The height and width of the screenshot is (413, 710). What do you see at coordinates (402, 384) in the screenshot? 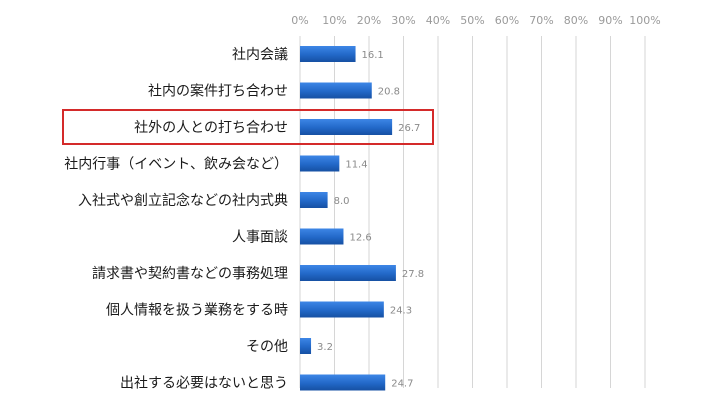
I see `data-label: 24.7` at bounding box center [402, 384].